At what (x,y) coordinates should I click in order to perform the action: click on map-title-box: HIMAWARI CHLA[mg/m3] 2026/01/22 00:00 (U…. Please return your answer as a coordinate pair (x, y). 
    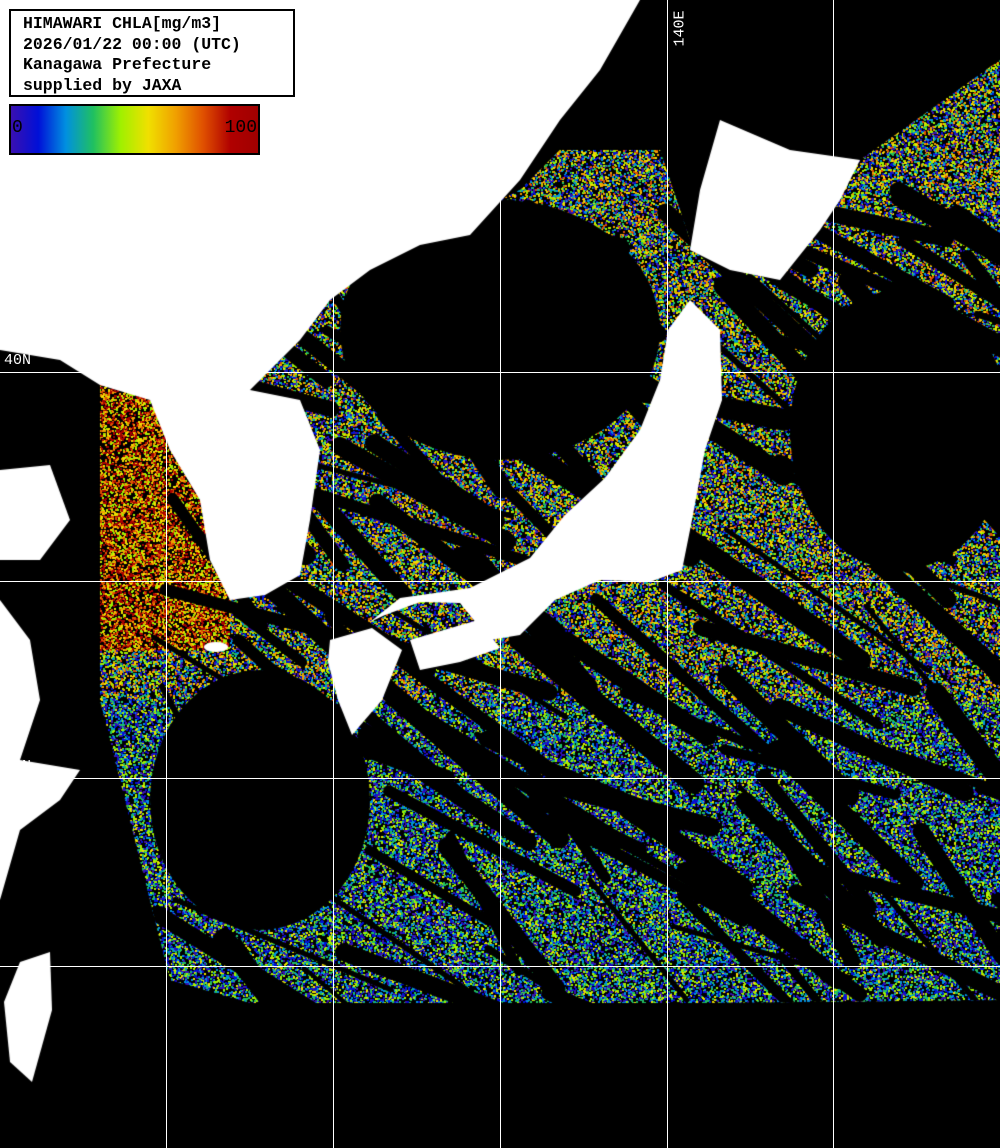
    Looking at the image, I should click on (152, 53).